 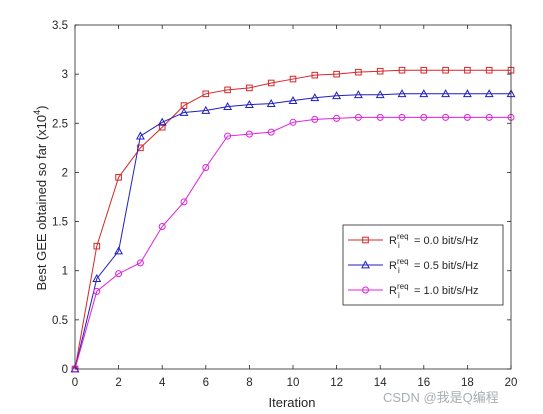 I want to click on x-tick-label: 8, so click(x=249, y=383).